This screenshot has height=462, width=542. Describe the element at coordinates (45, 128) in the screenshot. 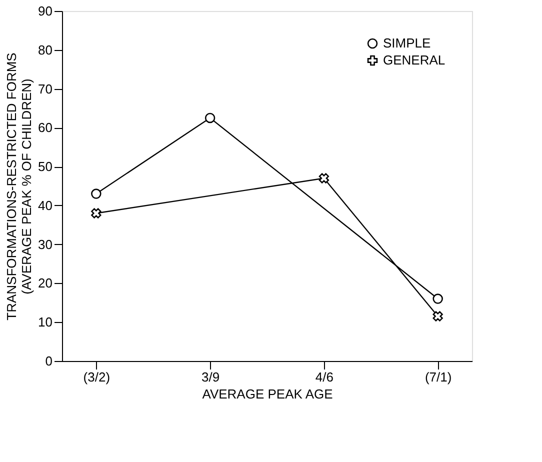

I see `y-tick-label: 60` at that location.